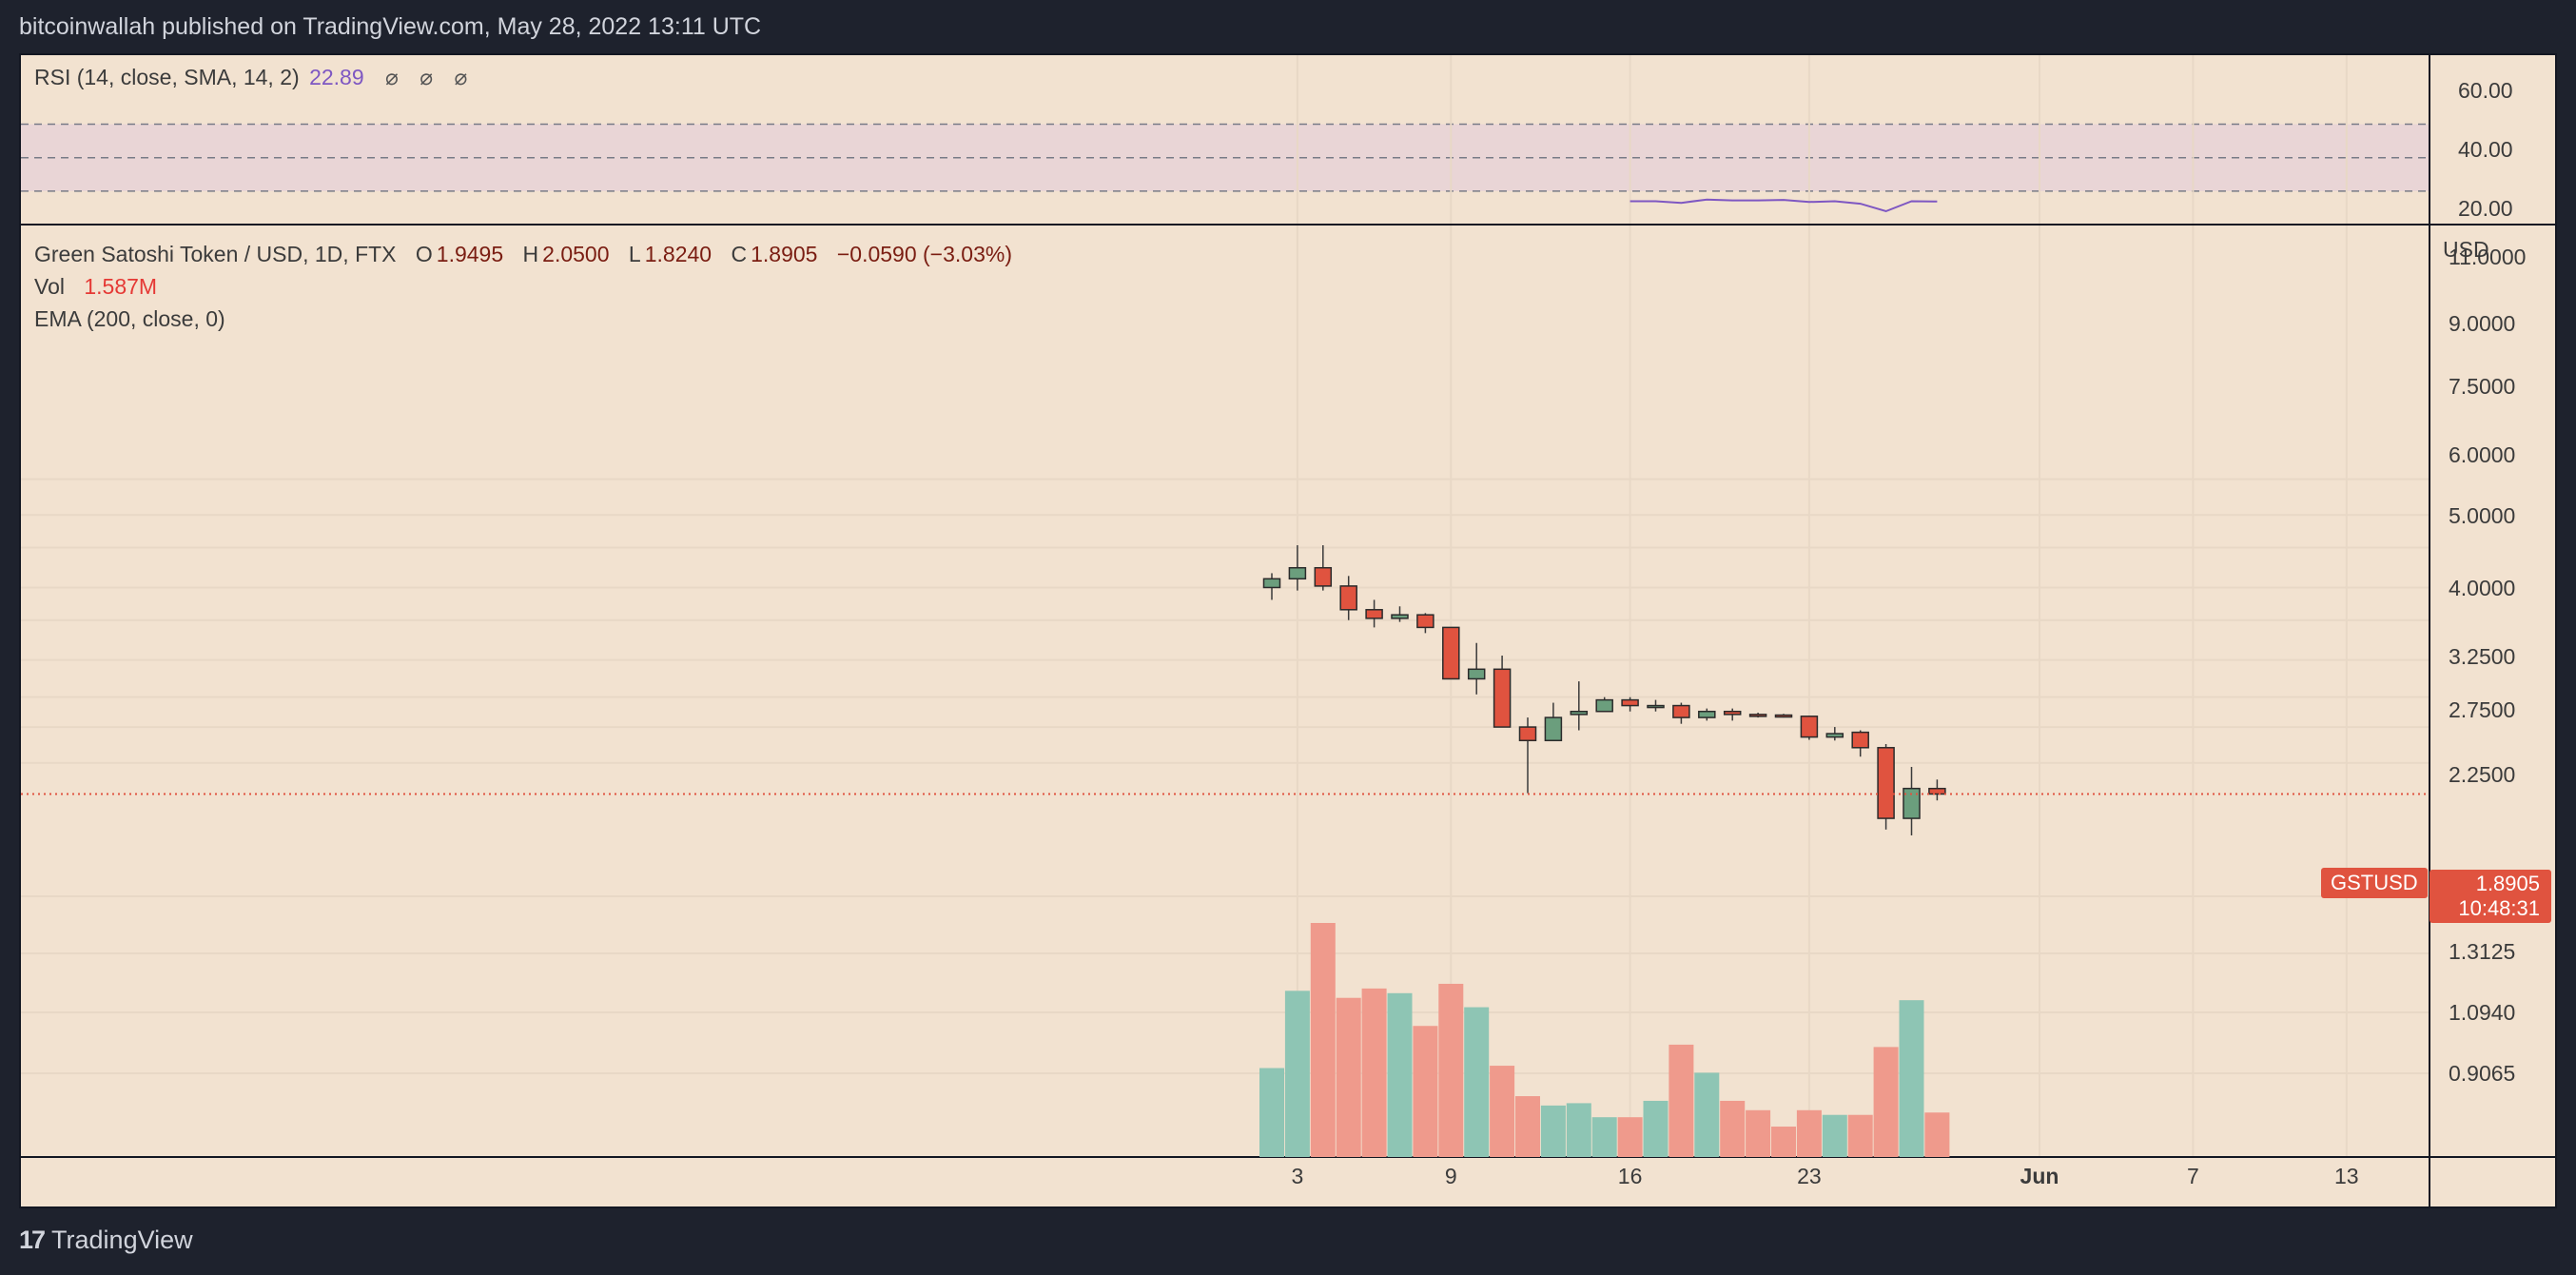 The image size is (2576, 1275). Describe the element at coordinates (392, 77) in the screenshot. I see `rsi-na-1: ⌀` at that location.